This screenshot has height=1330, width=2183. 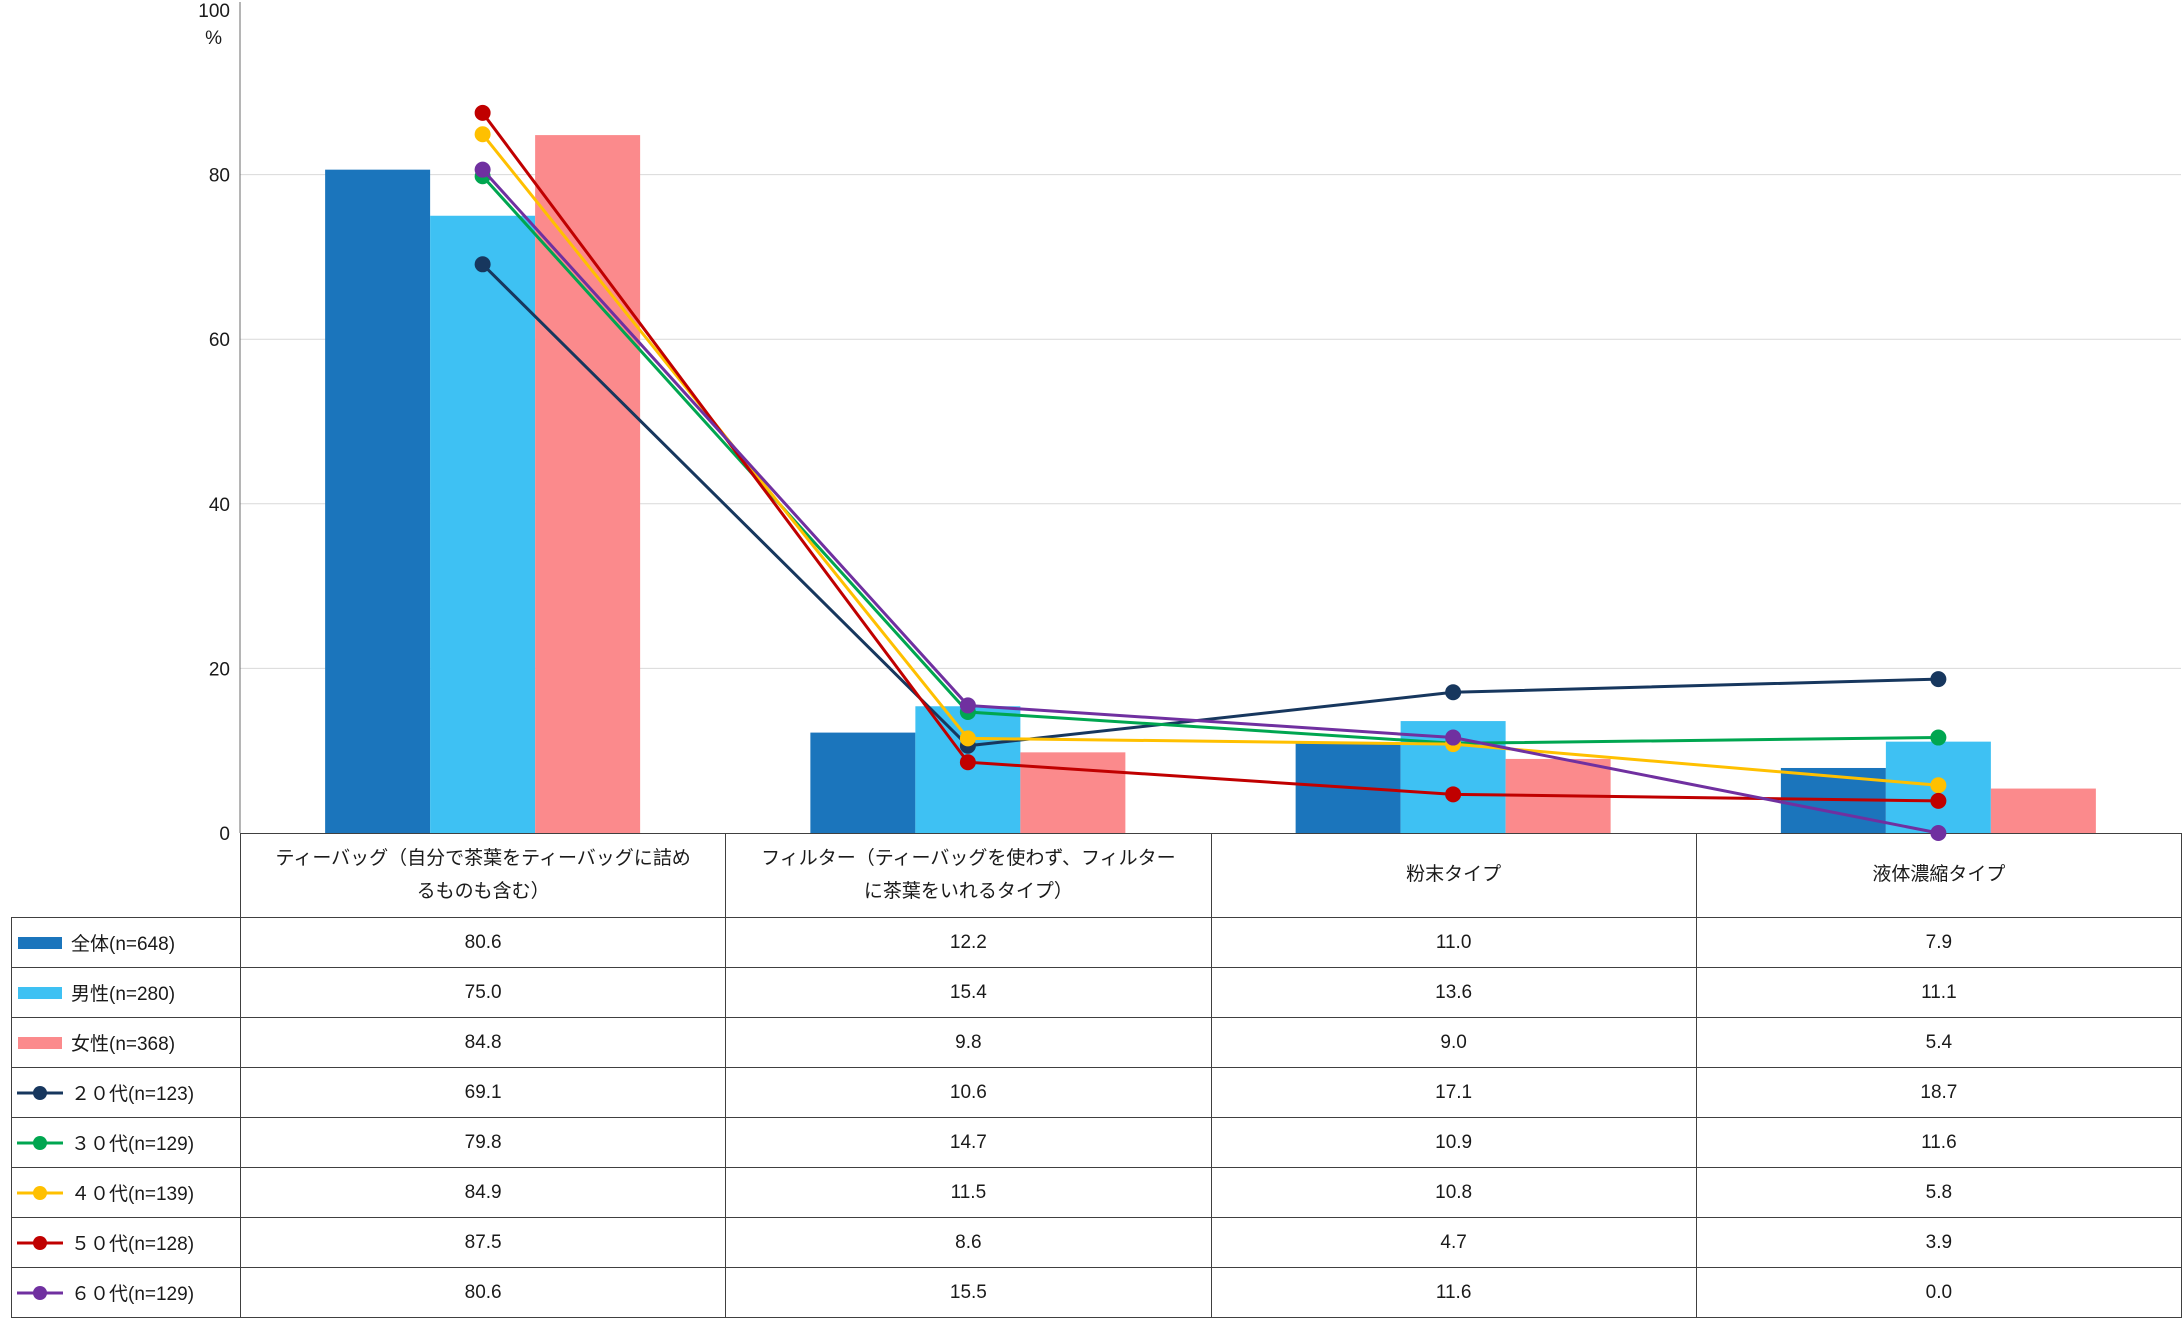 What do you see at coordinates (1939, 1092) in the screenshot?
I see `value-cell: 18.7` at bounding box center [1939, 1092].